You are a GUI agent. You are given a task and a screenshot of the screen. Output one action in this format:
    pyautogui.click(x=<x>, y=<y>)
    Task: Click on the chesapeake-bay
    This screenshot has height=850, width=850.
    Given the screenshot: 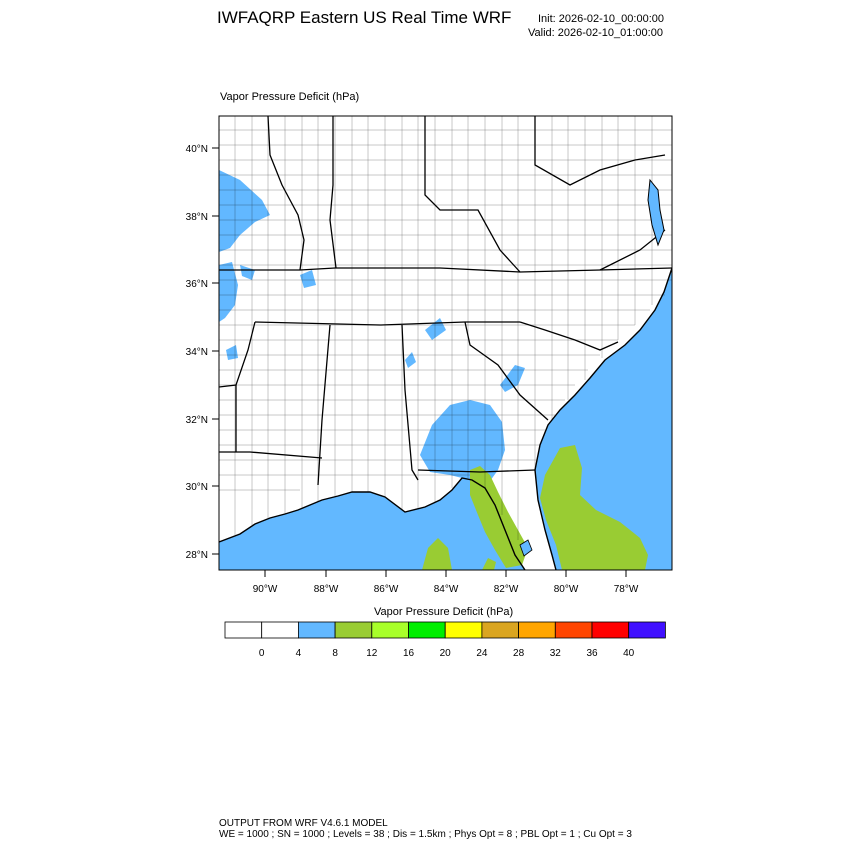 What is the action you would take?
    pyautogui.click(x=656, y=212)
    